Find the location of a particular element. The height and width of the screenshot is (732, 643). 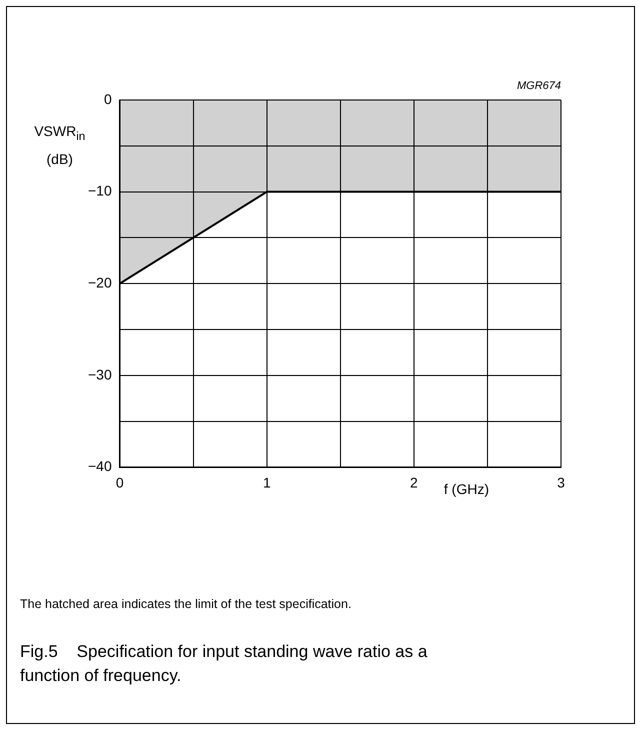

text: MGR674 is located at coordinates (538, 86).